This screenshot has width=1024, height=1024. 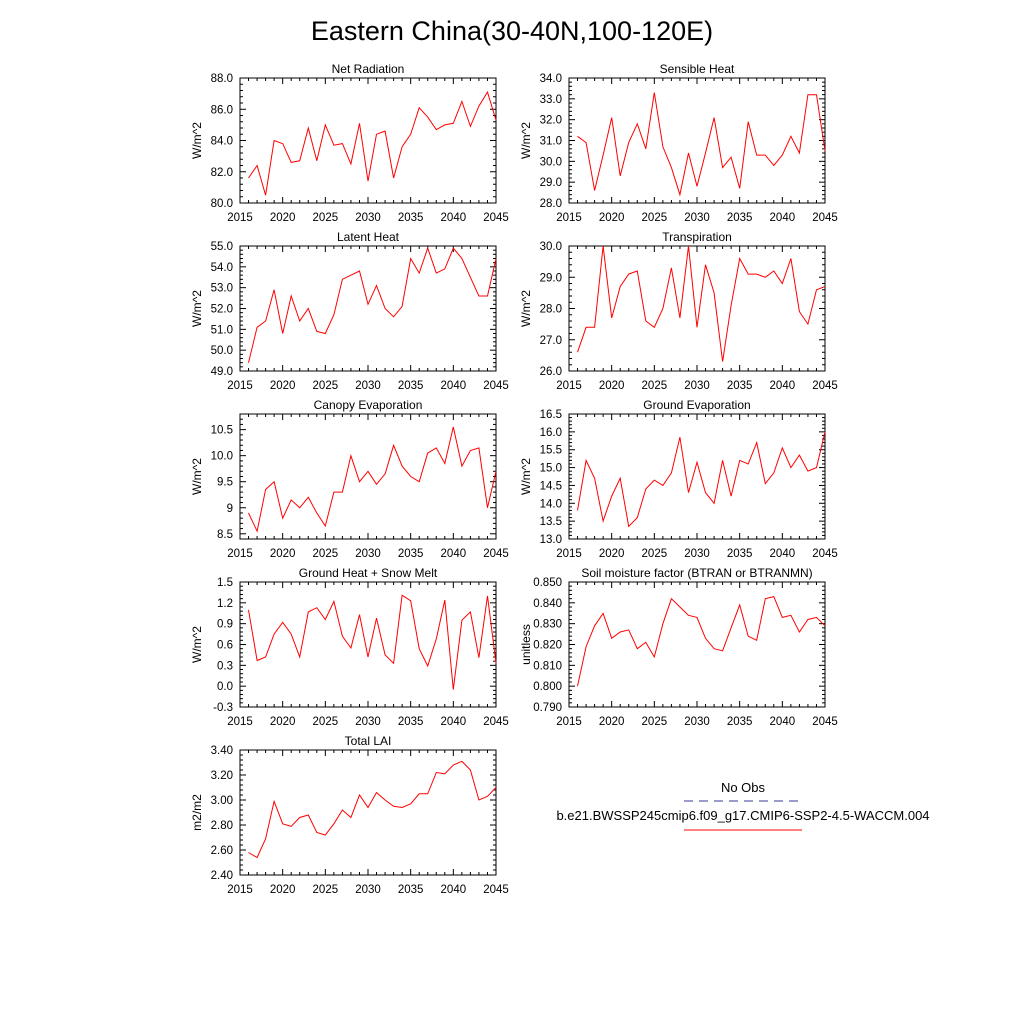 What do you see at coordinates (547, 646) in the screenshot?
I see `y-tick-label: 0.820` at bounding box center [547, 646].